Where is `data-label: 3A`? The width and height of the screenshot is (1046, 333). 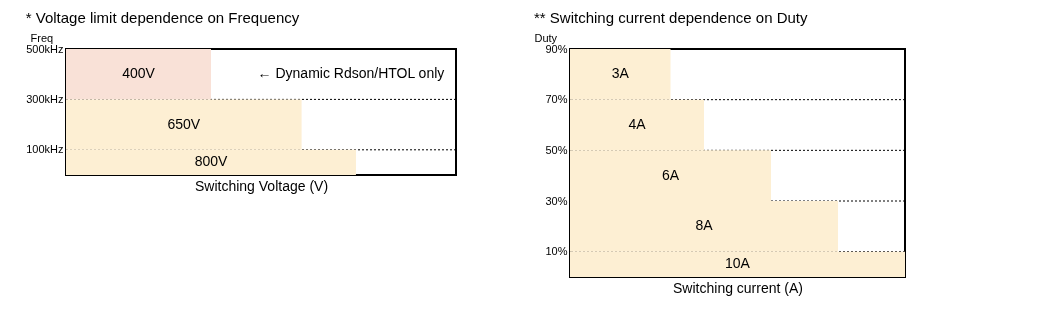
data-label: 3A is located at coordinates (620, 73).